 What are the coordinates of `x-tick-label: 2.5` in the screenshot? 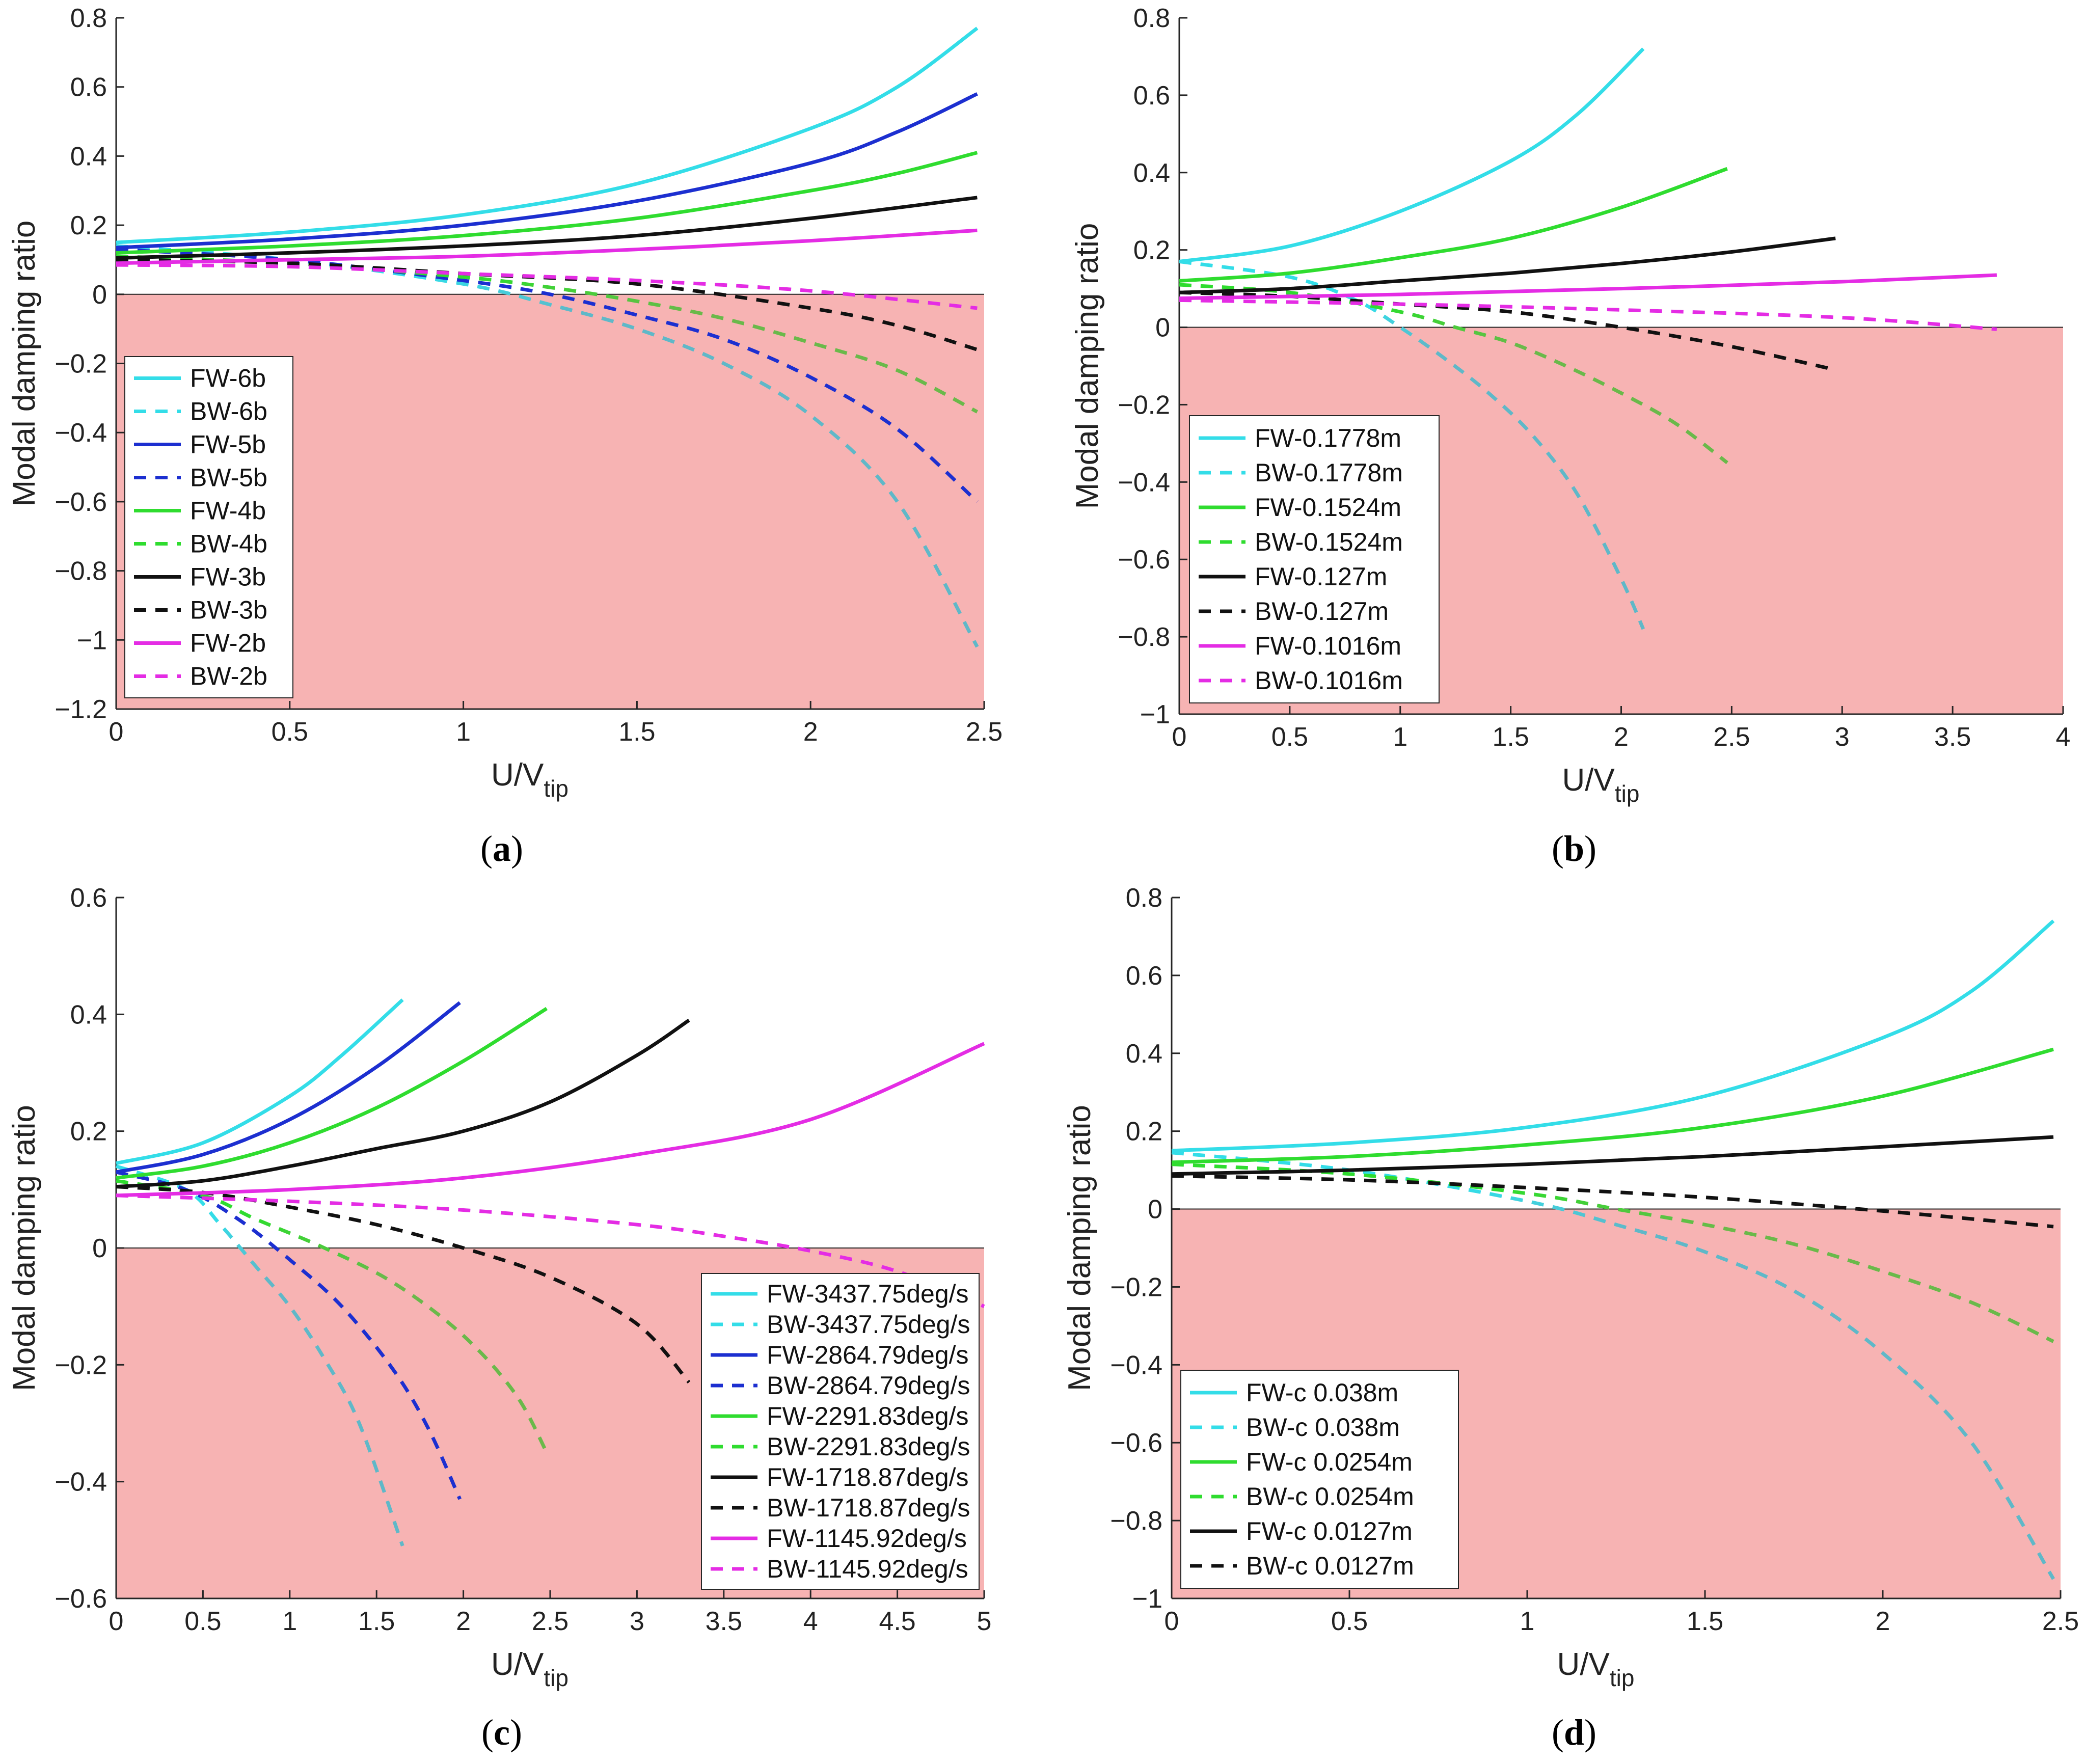 It's located at (550, 1621).